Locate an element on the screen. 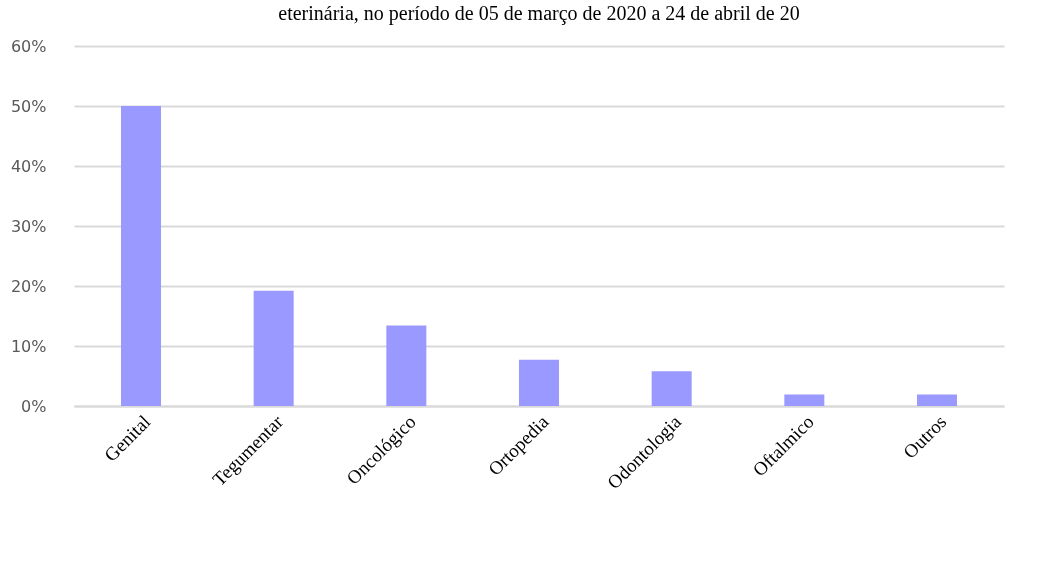 This screenshot has height=562, width=1059. y-tick-label: 50% is located at coordinates (28, 106).